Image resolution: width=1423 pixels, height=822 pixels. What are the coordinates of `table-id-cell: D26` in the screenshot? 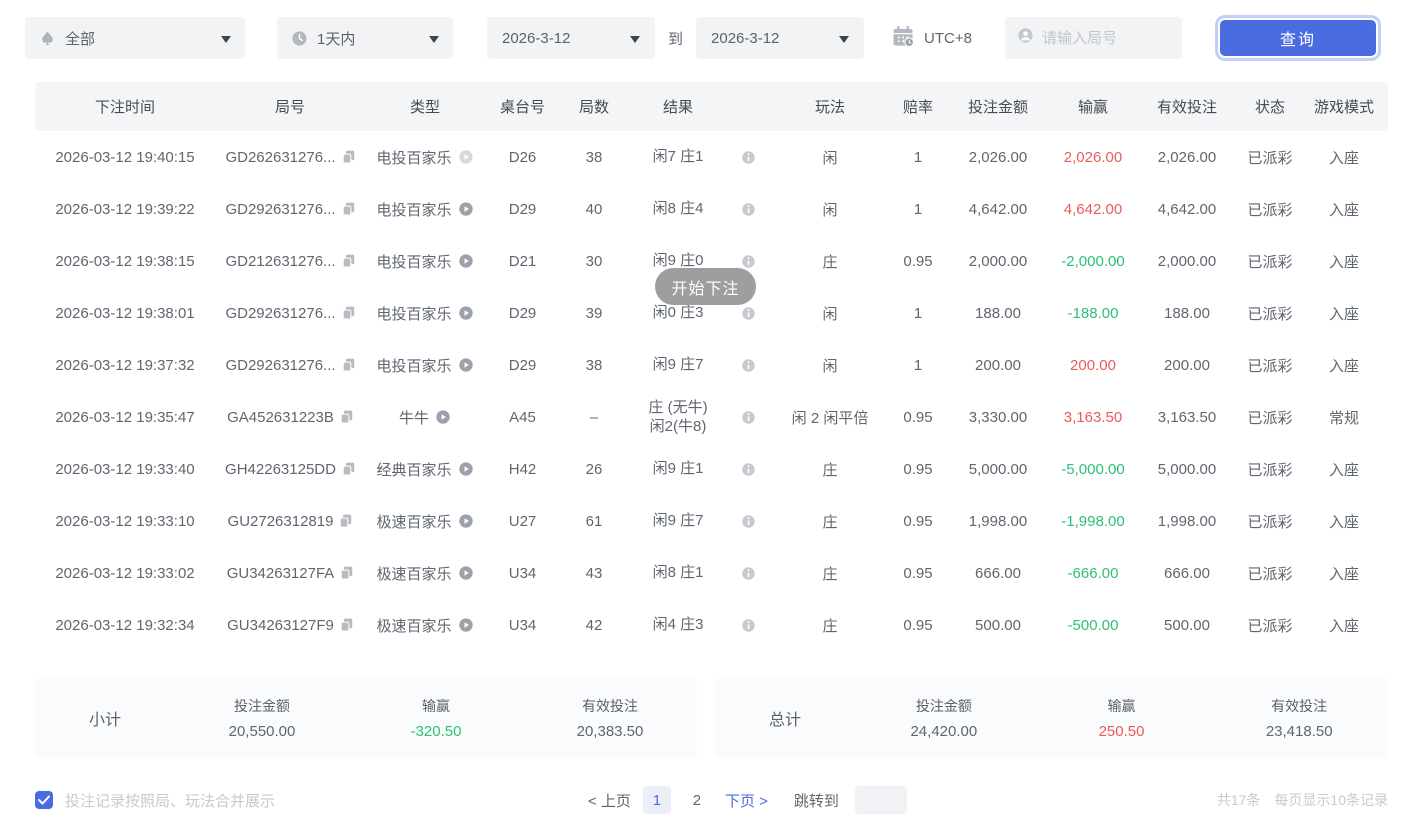 It's located at (522, 157).